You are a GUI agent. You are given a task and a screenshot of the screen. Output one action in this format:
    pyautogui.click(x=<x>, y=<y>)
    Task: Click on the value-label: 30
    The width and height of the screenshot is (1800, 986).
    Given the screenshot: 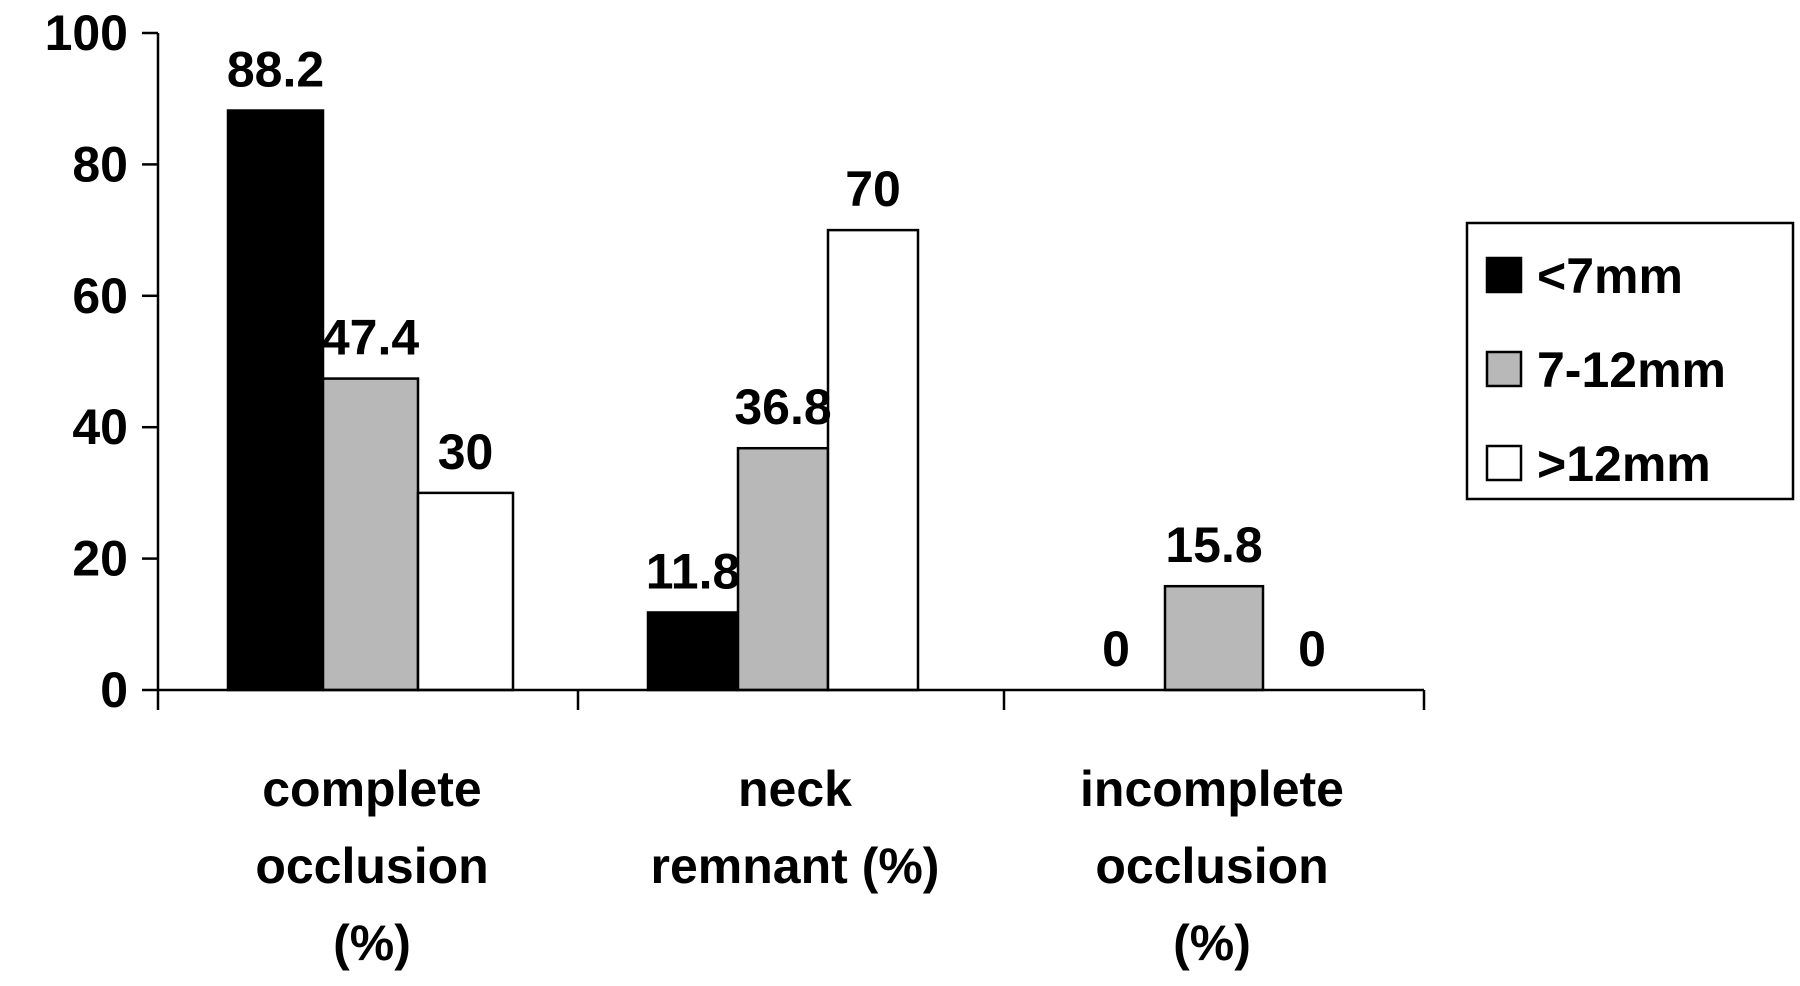 What is the action you would take?
    pyautogui.click(x=466, y=452)
    